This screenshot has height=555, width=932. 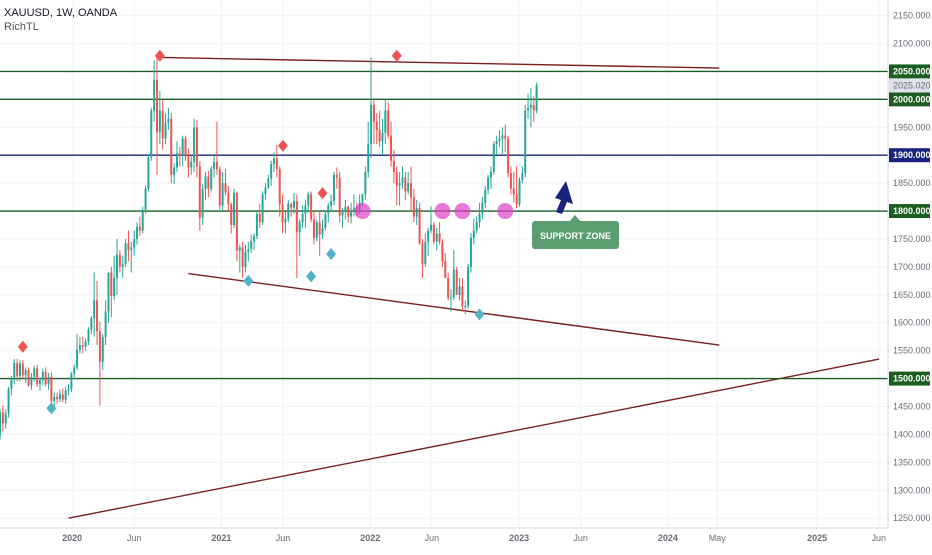 What do you see at coordinates (912, 462) in the screenshot?
I see `price-tick-label: 1350.000` at bounding box center [912, 462].